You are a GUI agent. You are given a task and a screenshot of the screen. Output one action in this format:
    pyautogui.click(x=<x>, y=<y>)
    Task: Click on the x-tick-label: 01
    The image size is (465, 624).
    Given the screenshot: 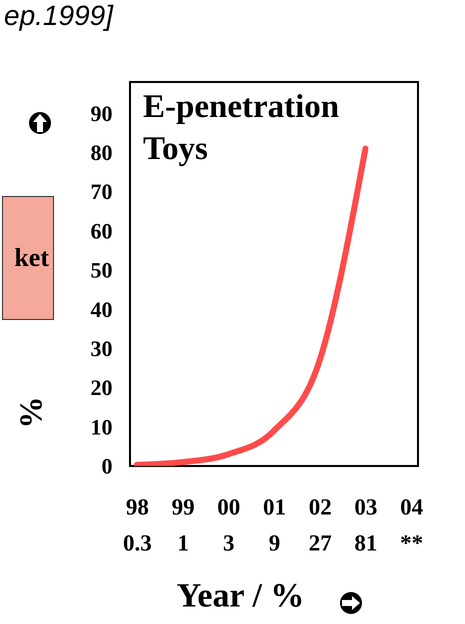 What is the action you would take?
    pyautogui.click(x=274, y=507)
    